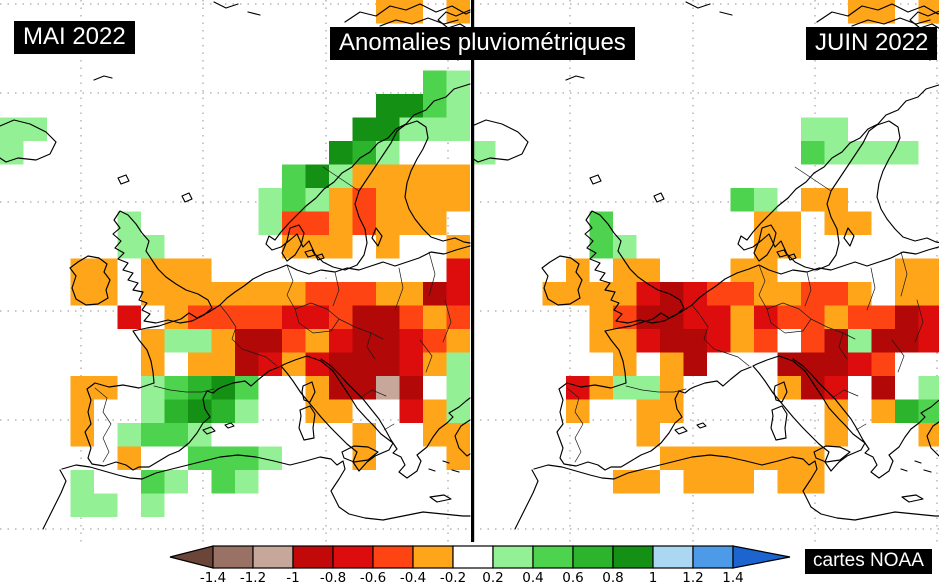  What do you see at coordinates (453, 577) in the screenshot?
I see `colorbar-tick-label: -0.2` at bounding box center [453, 577].